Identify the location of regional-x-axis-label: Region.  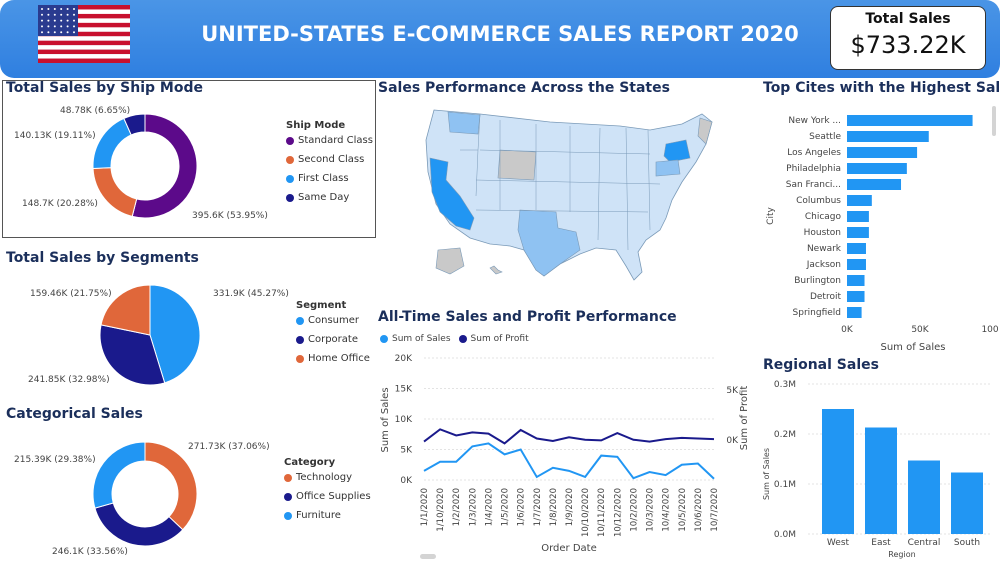
(901, 554).